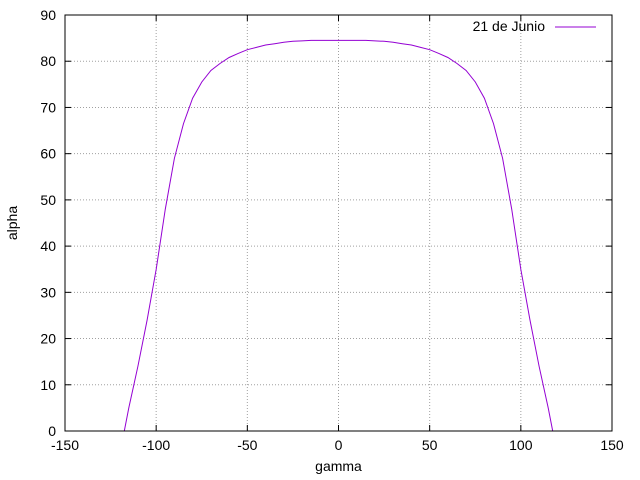 This screenshot has width=640, height=480. What do you see at coordinates (52, 431) in the screenshot?
I see `y-tick-label: 0` at bounding box center [52, 431].